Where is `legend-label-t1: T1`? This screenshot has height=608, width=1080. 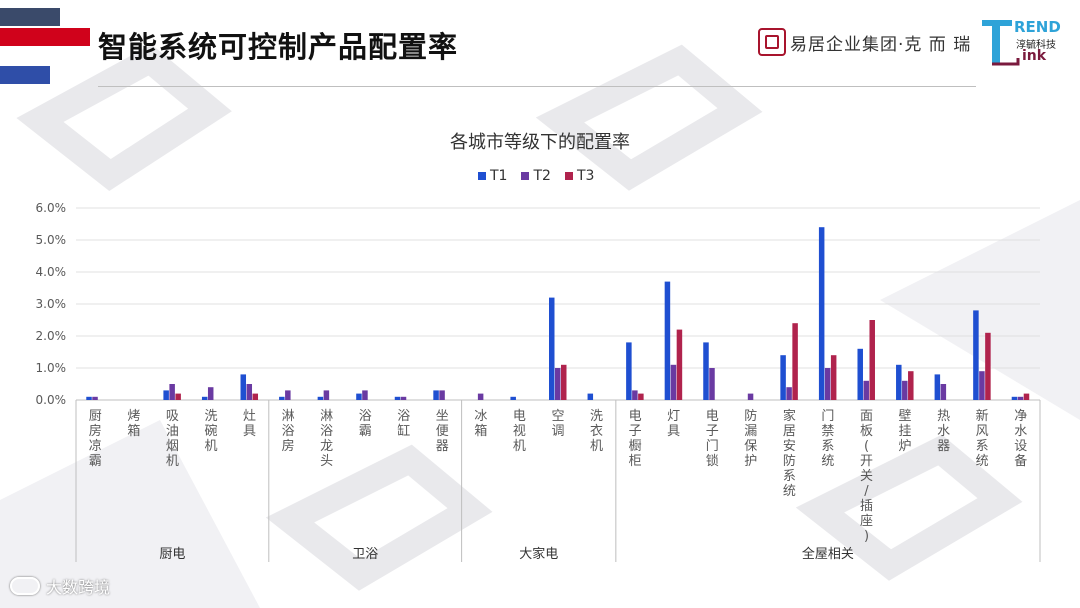 legend-label-t1: T1 is located at coordinates (499, 176).